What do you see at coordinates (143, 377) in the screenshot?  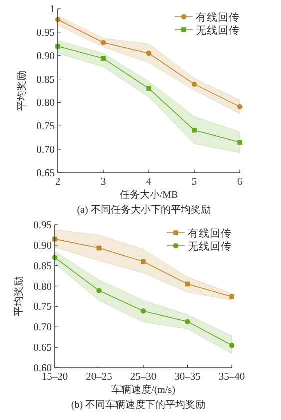 I see `x-tick-label: 25–30` at bounding box center [143, 377].